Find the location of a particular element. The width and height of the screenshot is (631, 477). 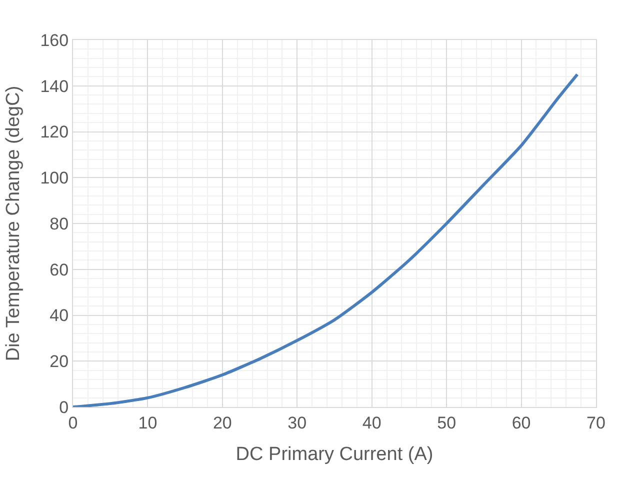

y-tick-label: 100 is located at coordinates (54, 178).